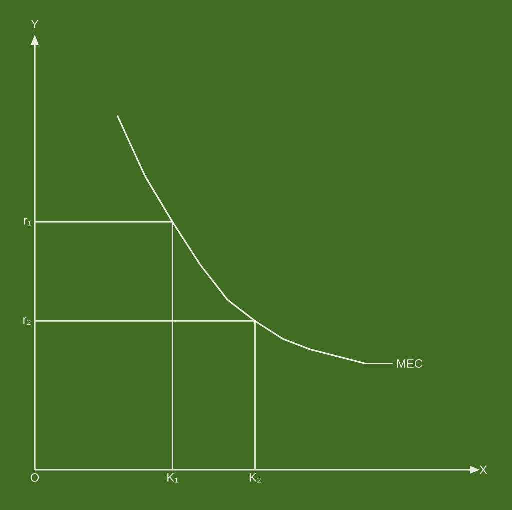  Describe the element at coordinates (173, 478) in the screenshot. I see `x-tick-label: K₁` at that location.